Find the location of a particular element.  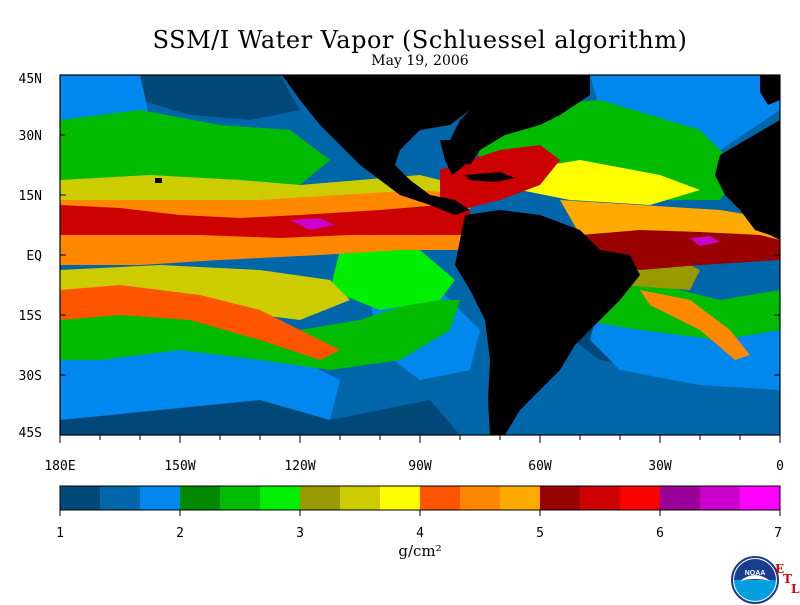

land-north-america-east is located at coordinates (520, 120).